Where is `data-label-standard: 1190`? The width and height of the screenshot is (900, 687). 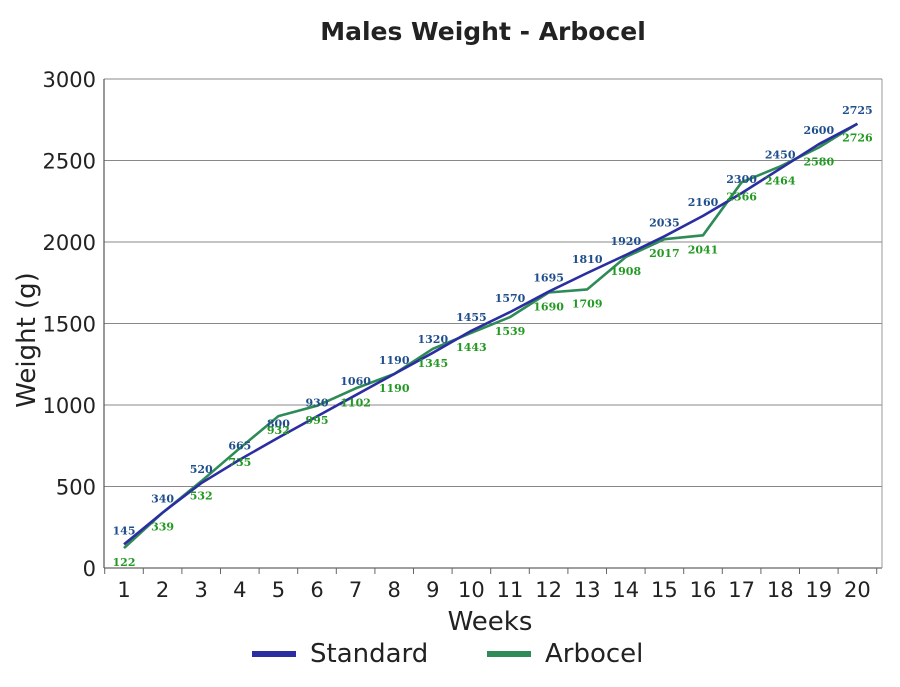 data-label-standard: 1190 is located at coordinates (394, 360).